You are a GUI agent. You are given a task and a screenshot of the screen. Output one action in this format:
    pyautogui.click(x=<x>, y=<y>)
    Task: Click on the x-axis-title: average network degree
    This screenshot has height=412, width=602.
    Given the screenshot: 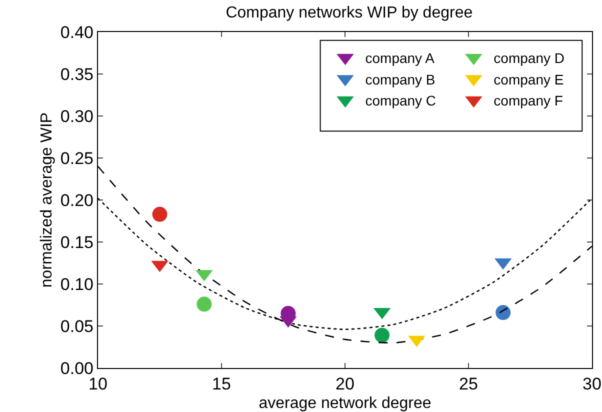 What is the action you would take?
    pyautogui.click(x=345, y=403)
    